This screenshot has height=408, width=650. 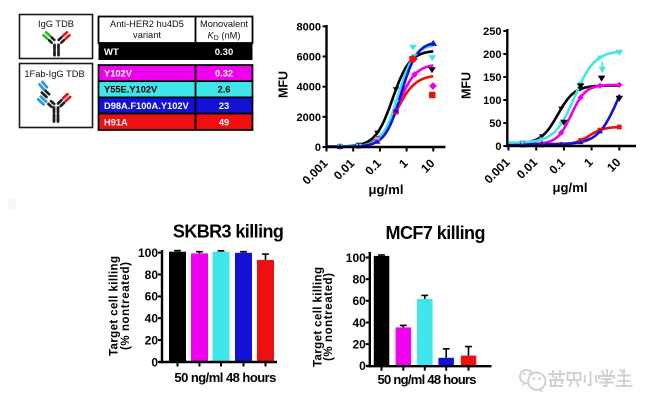 What do you see at coordinates (147, 106) in the screenshot?
I see `svg-text: D98A.F100A.Y102V` at bounding box center [147, 106].